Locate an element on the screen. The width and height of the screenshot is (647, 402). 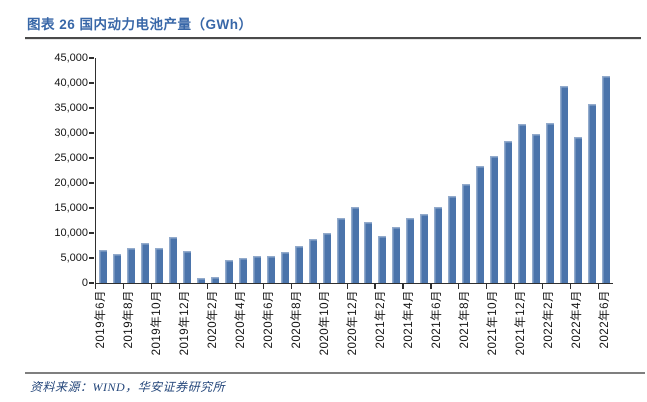
x-axis-label: 2022年6月 is located at coordinates (604, 319).